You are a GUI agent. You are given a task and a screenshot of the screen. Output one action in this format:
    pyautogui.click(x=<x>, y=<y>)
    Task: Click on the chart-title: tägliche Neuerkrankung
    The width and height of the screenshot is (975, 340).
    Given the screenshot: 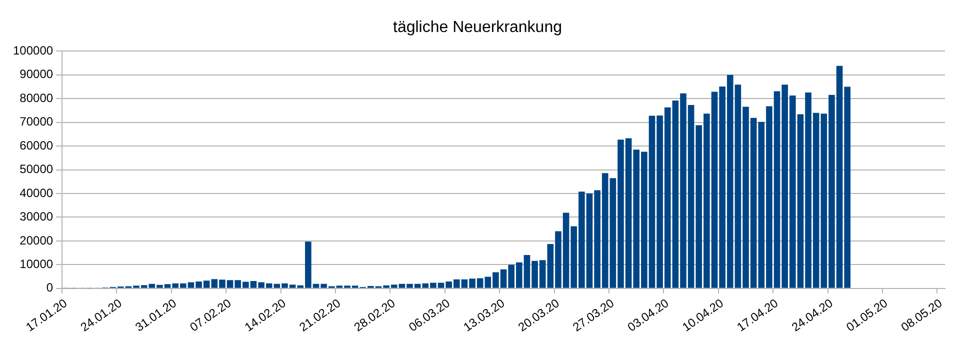 What is the action you would take?
    pyautogui.click(x=477, y=27)
    